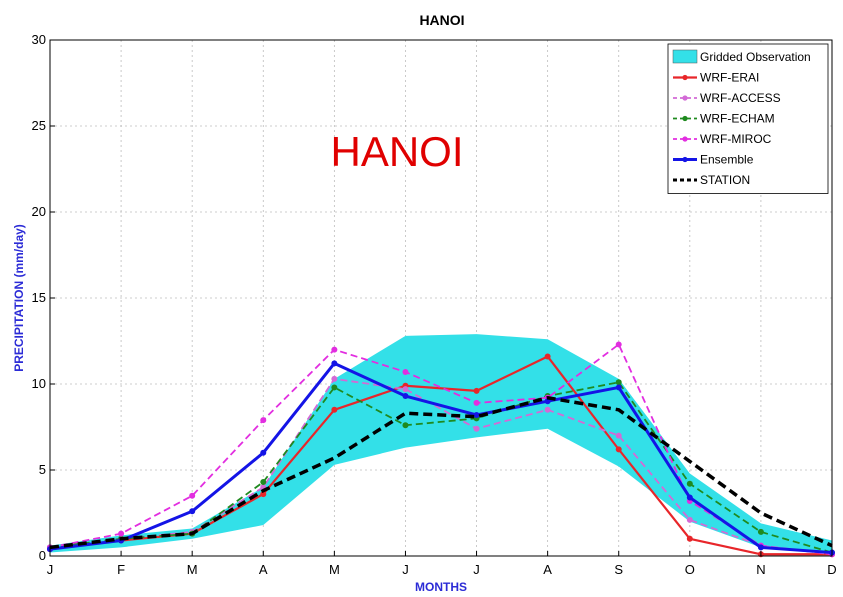  Describe the element at coordinates (121, 569) in the screenshot. I see `x-tick-label: F` at that location.